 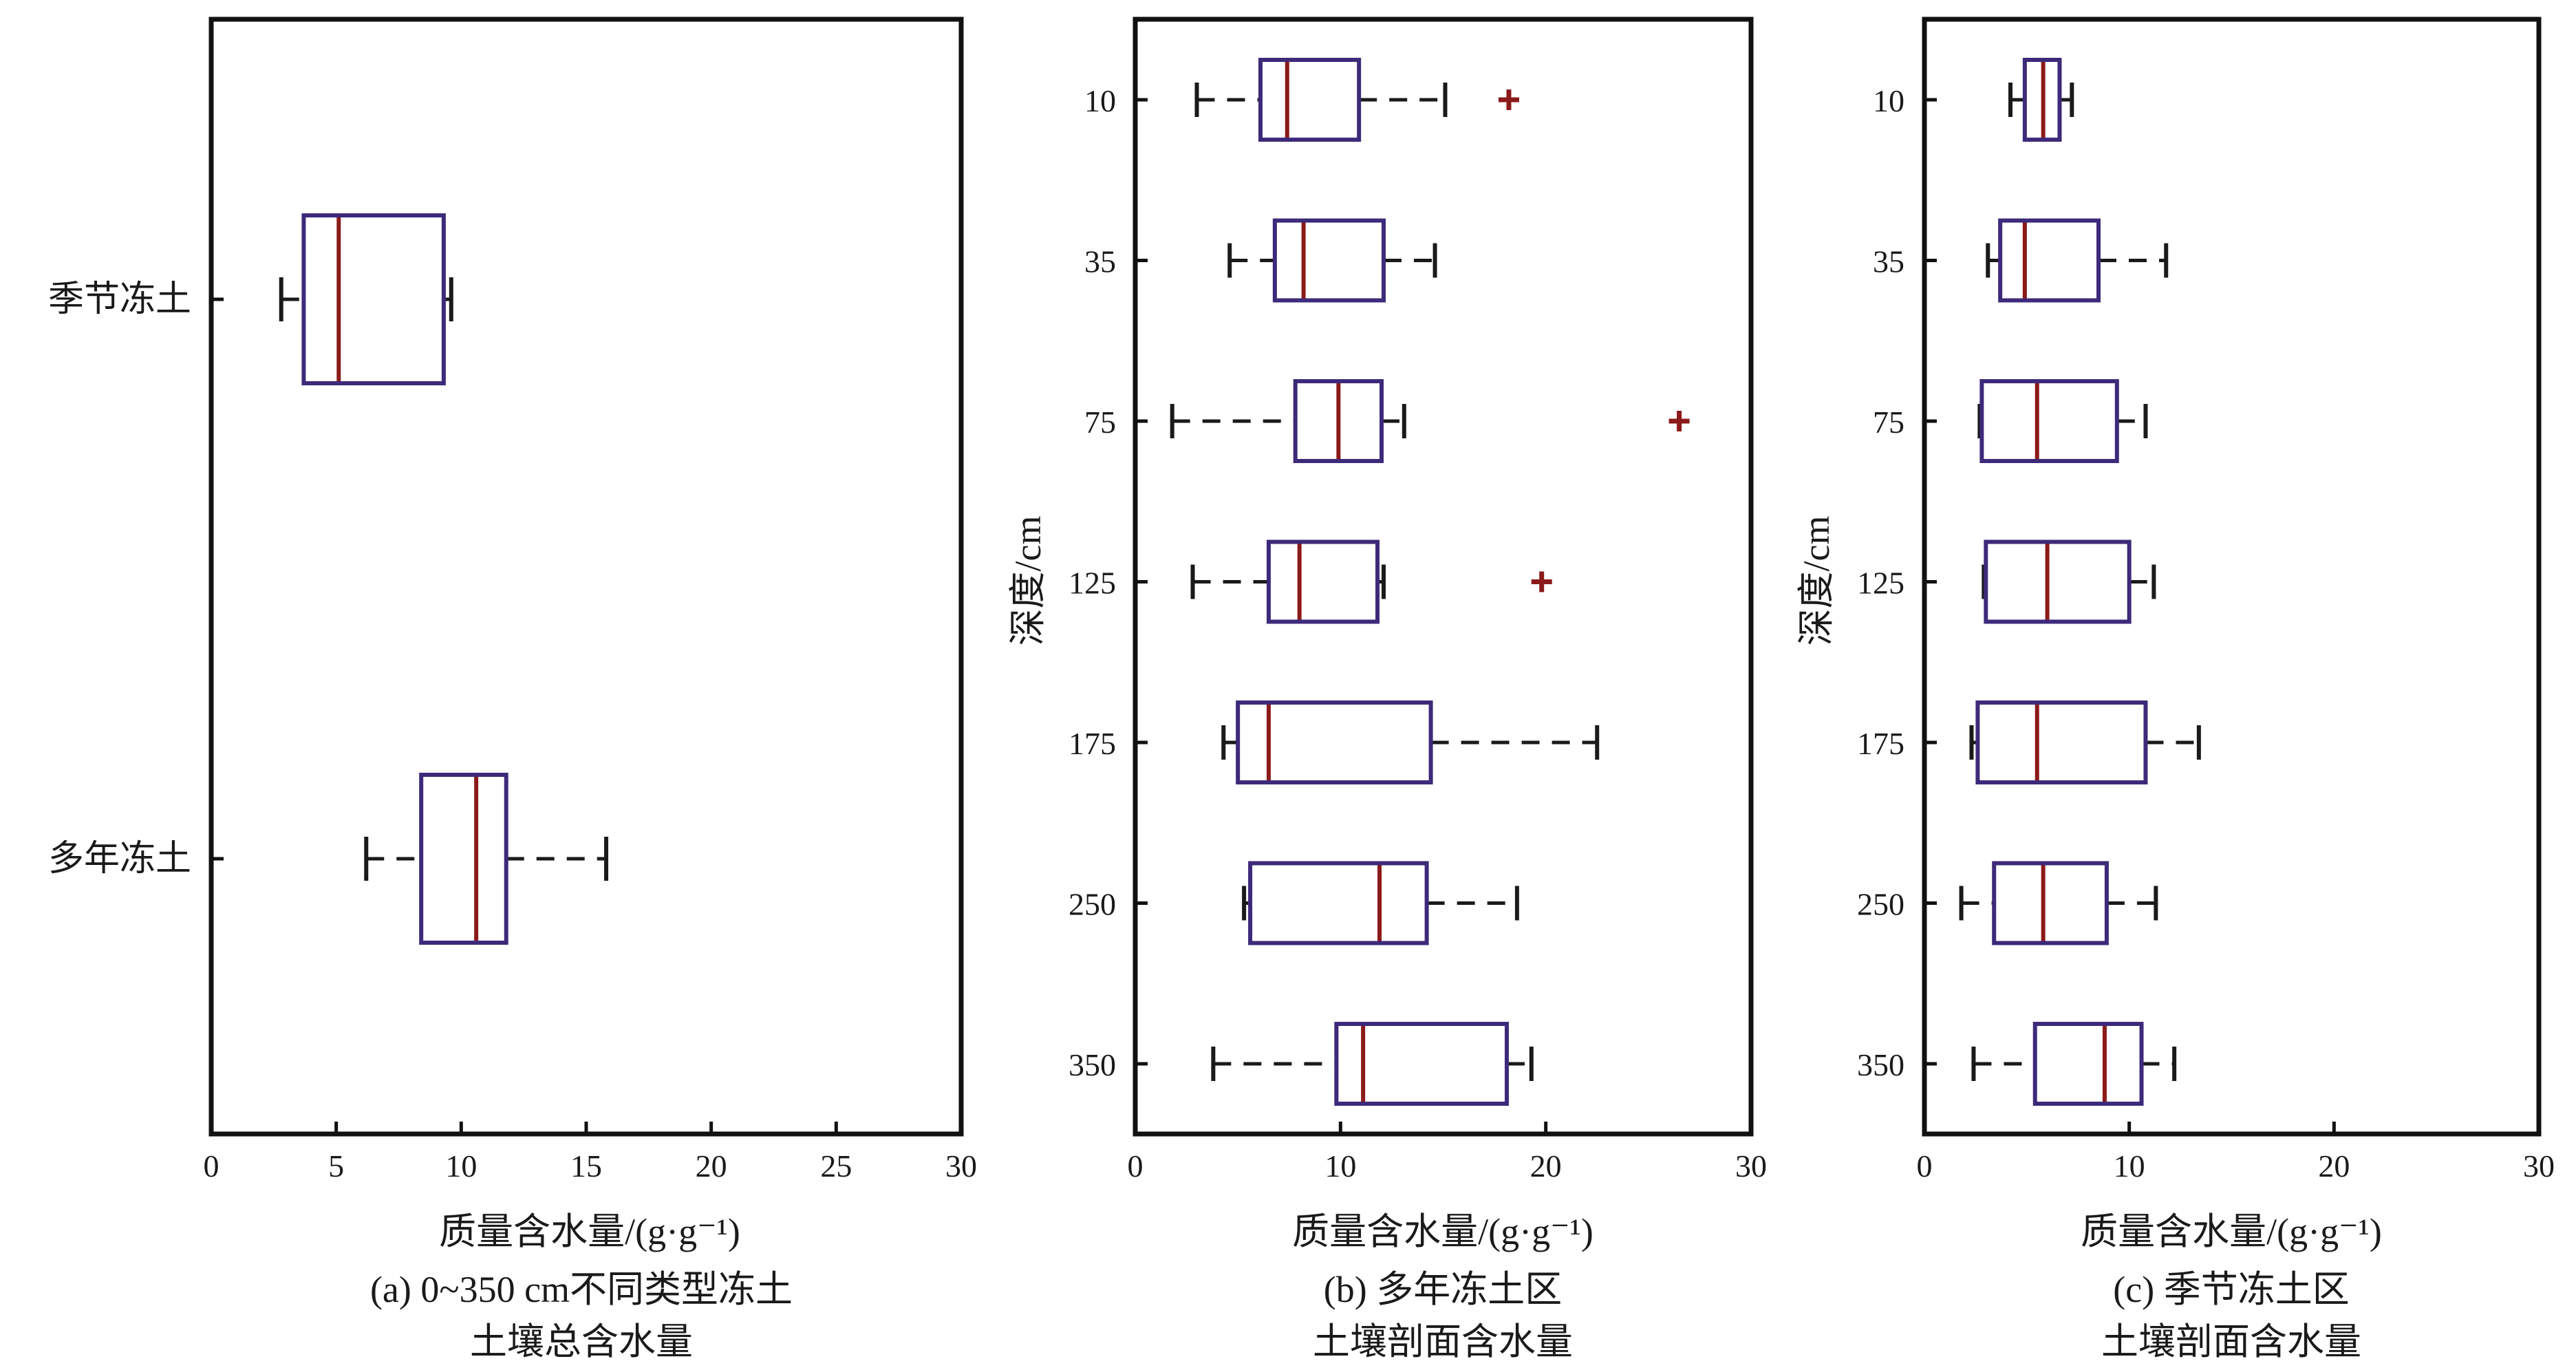 I want to click on category-b-4-label: 175, so click(x=1092, y=743).